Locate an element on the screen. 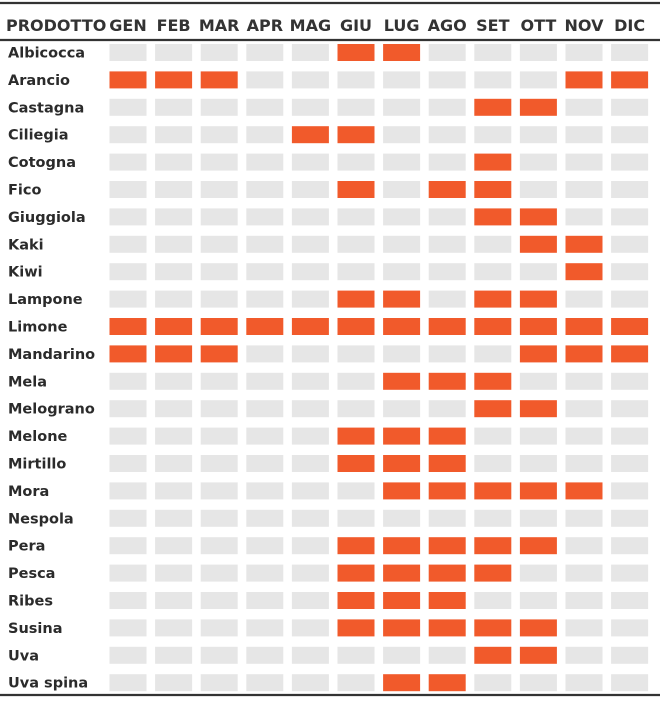  row-label: Pesca is located at coordinates (31, 574).